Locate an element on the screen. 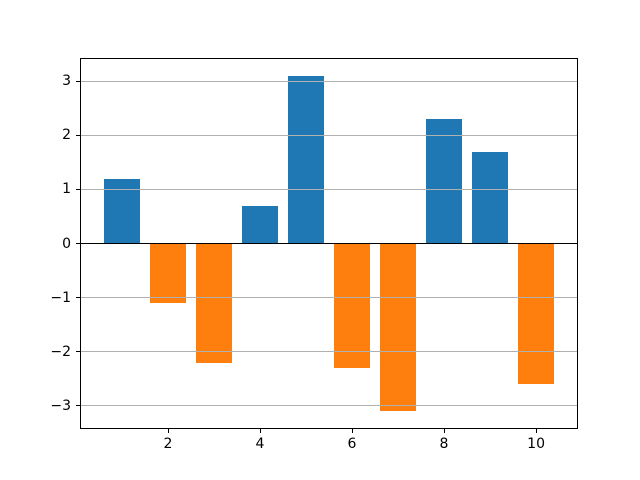  x-tick-label: 2 is located at coordinates (168, 444).